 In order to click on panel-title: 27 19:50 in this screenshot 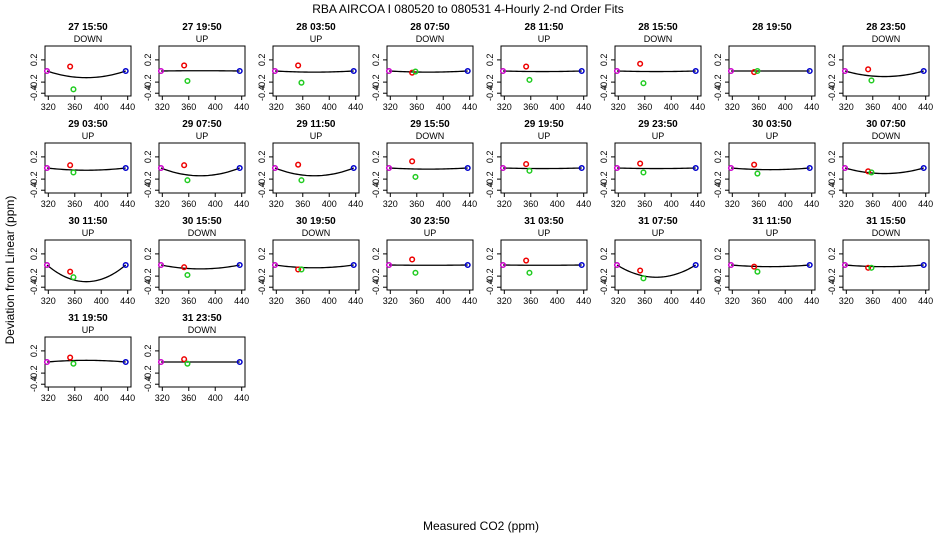, I will do `click(202, 27)`.